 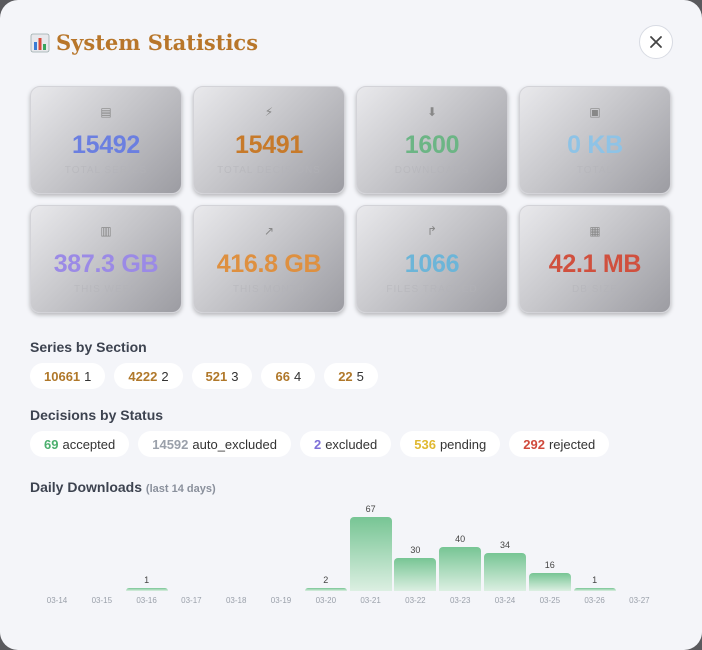 What do you see at coordinates (415, 549) in the screenshot?
I see `bar-value-label: 30` at bounding box center [415, 549].